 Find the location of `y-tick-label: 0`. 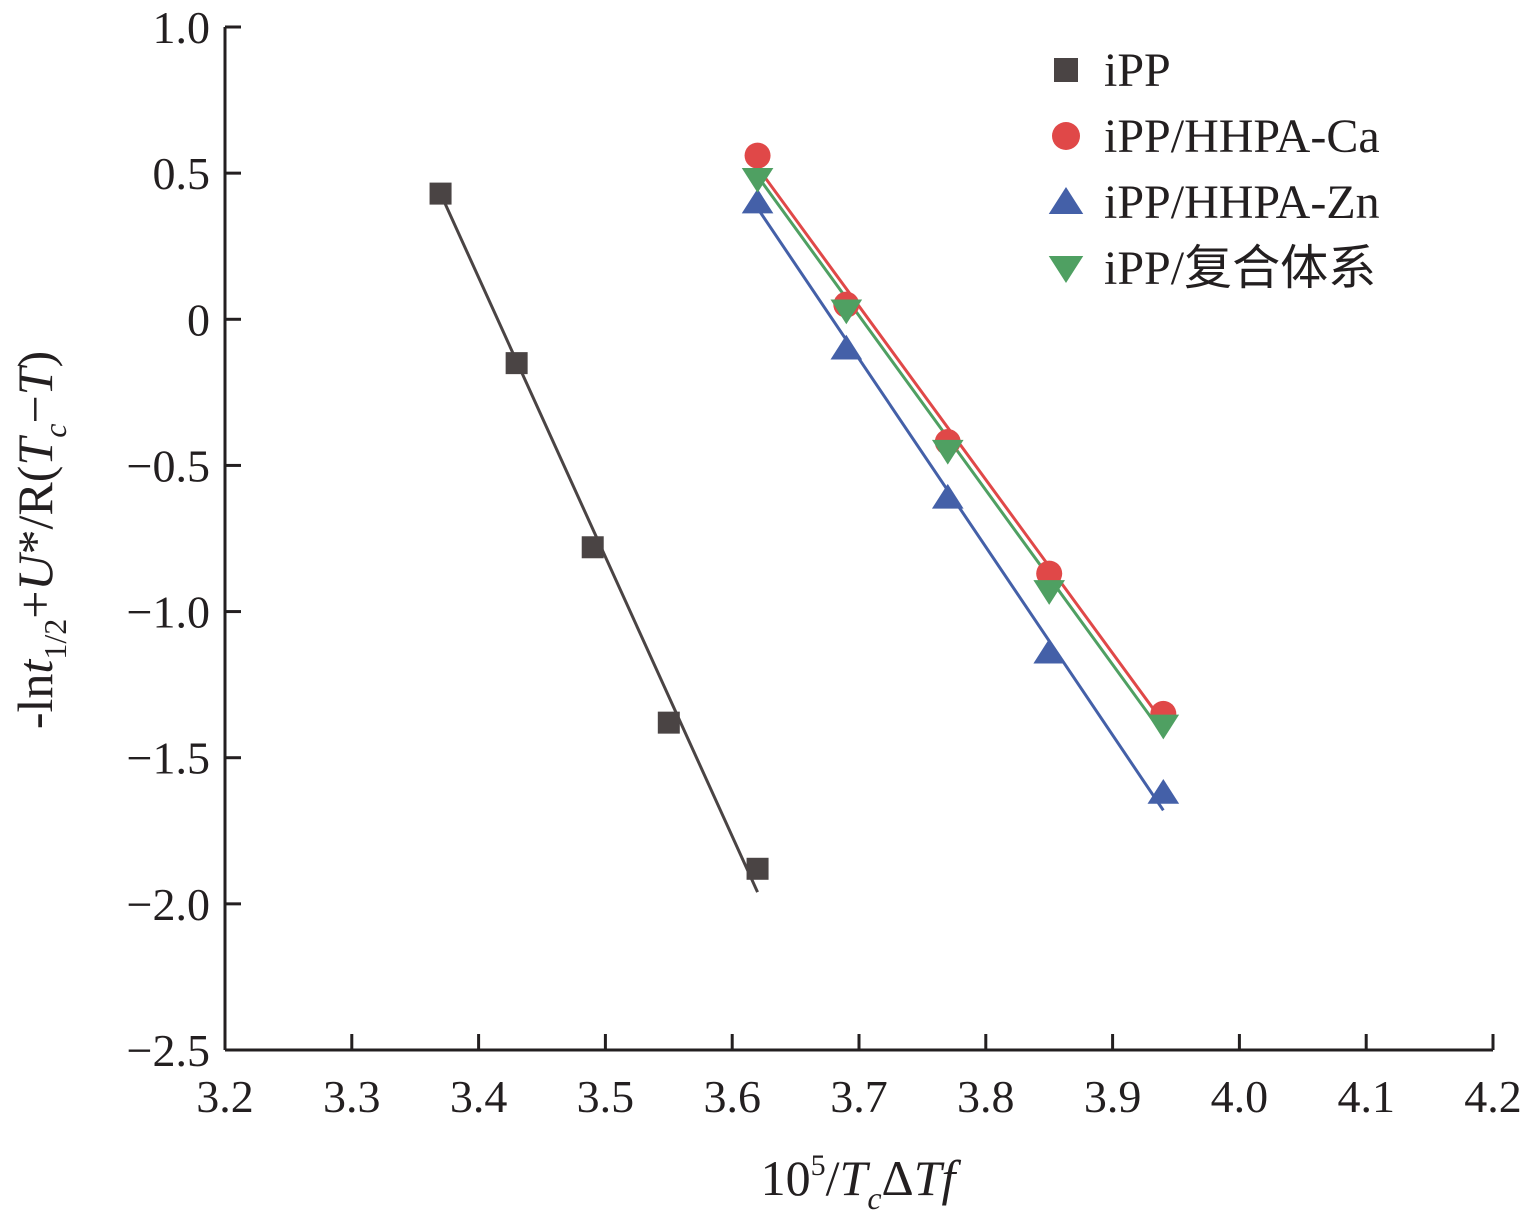

y-tick-label: 0 is located at coordinates (198, 319).